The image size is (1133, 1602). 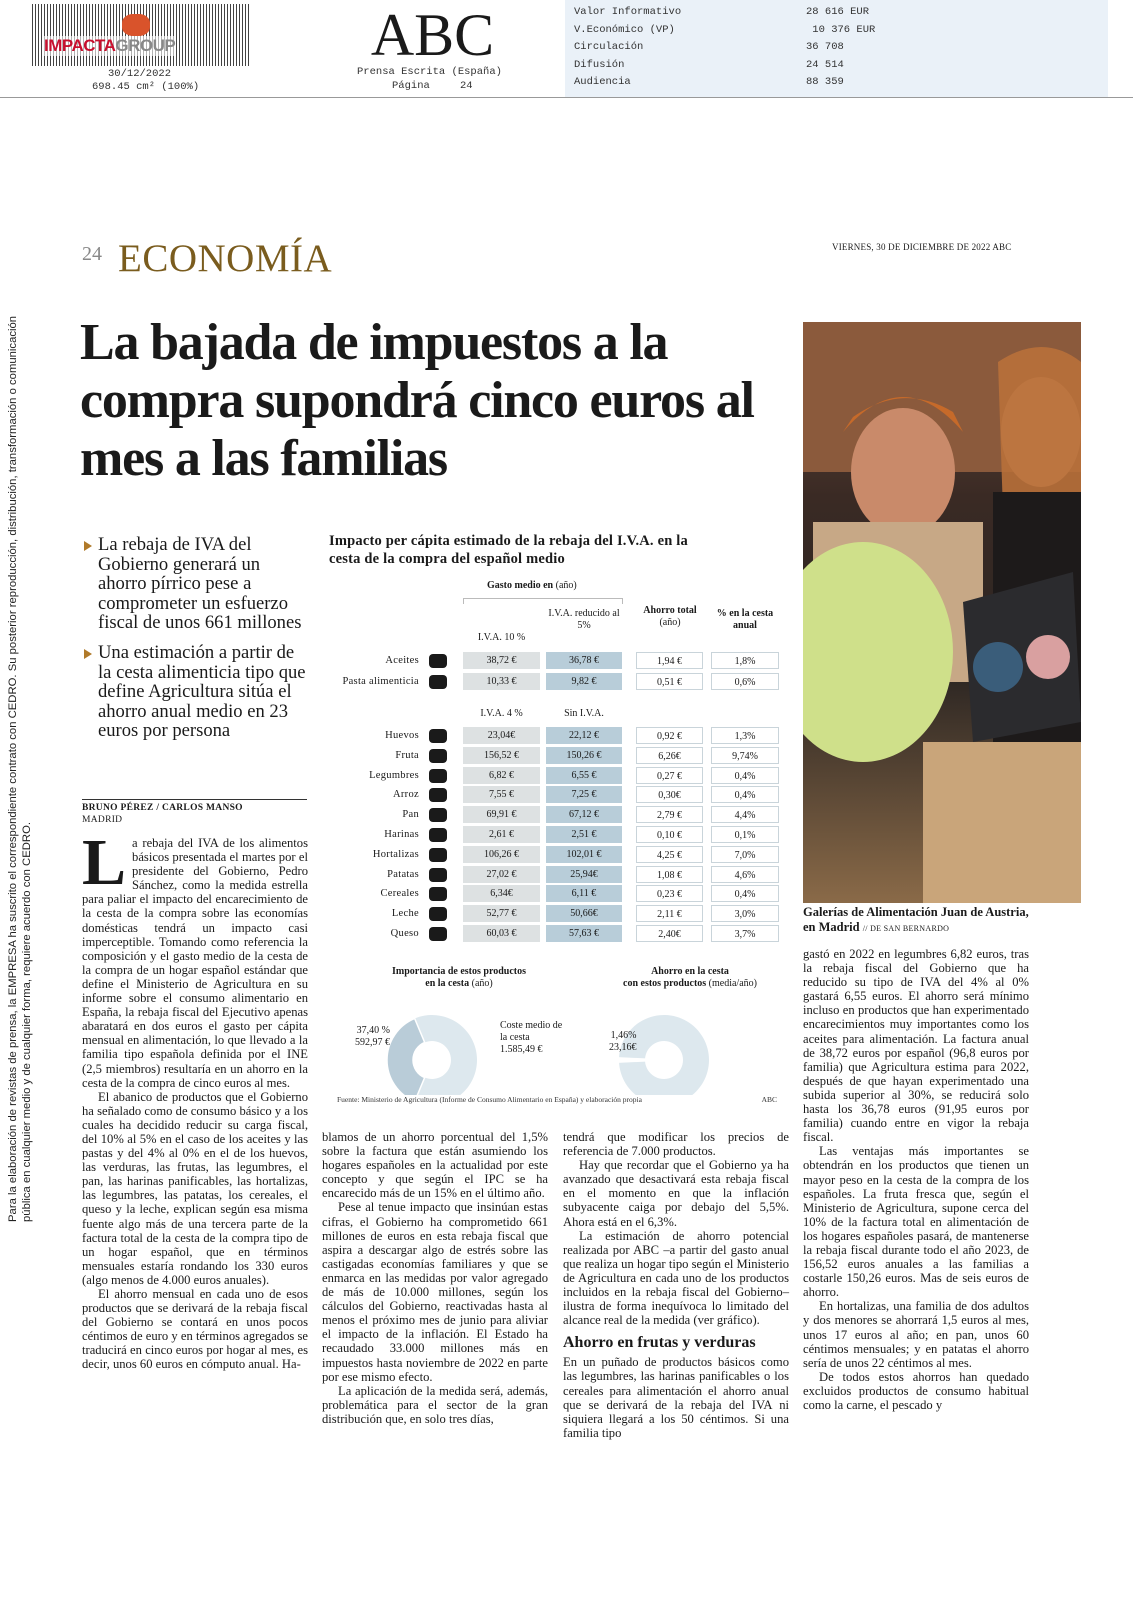 What do you see at coordinates (162, 808) in the screenshot?
I see `authors: BRUNO PÉREZ / CARLOS MANSO` at bounding box center [162, 808].